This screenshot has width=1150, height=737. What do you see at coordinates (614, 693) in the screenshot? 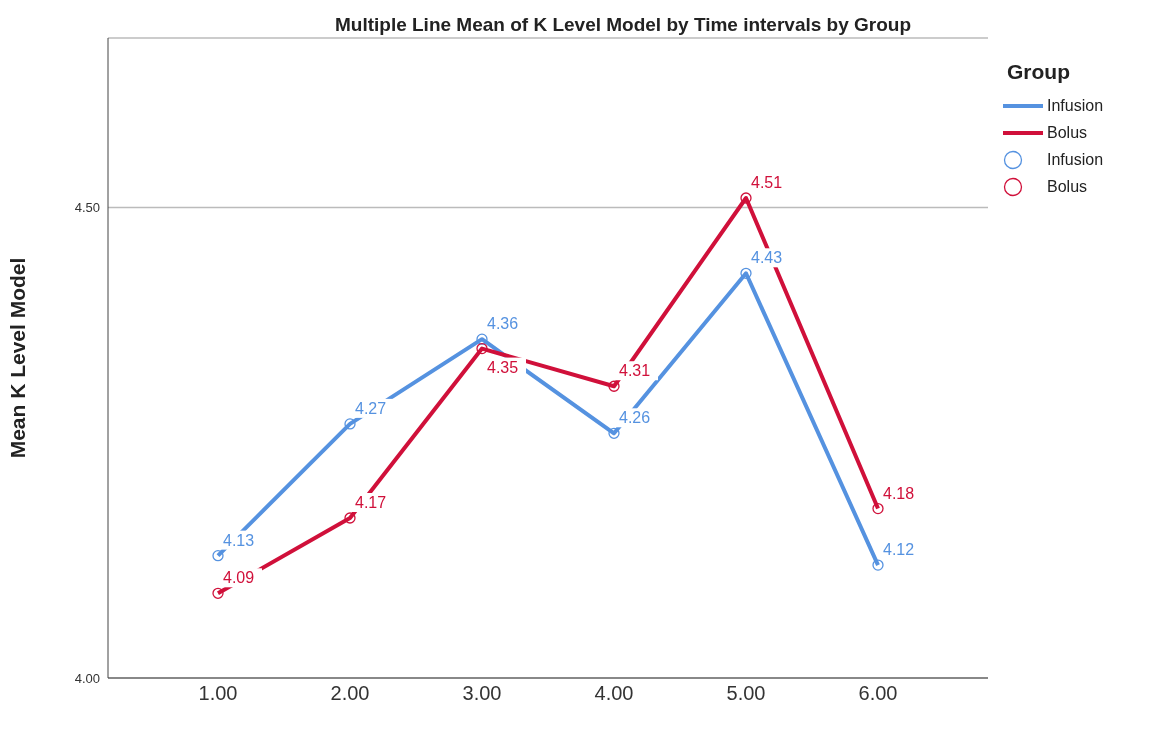
I see `x-tick-label: 4.00` at bounding box center [614, 693].